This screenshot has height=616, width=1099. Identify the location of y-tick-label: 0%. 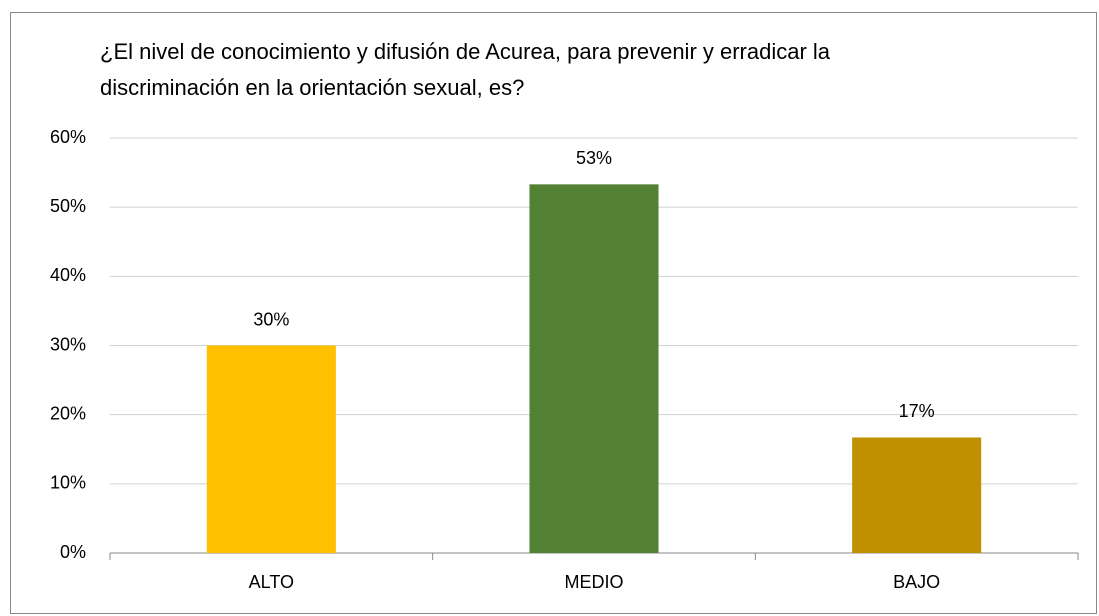
(73, 552).